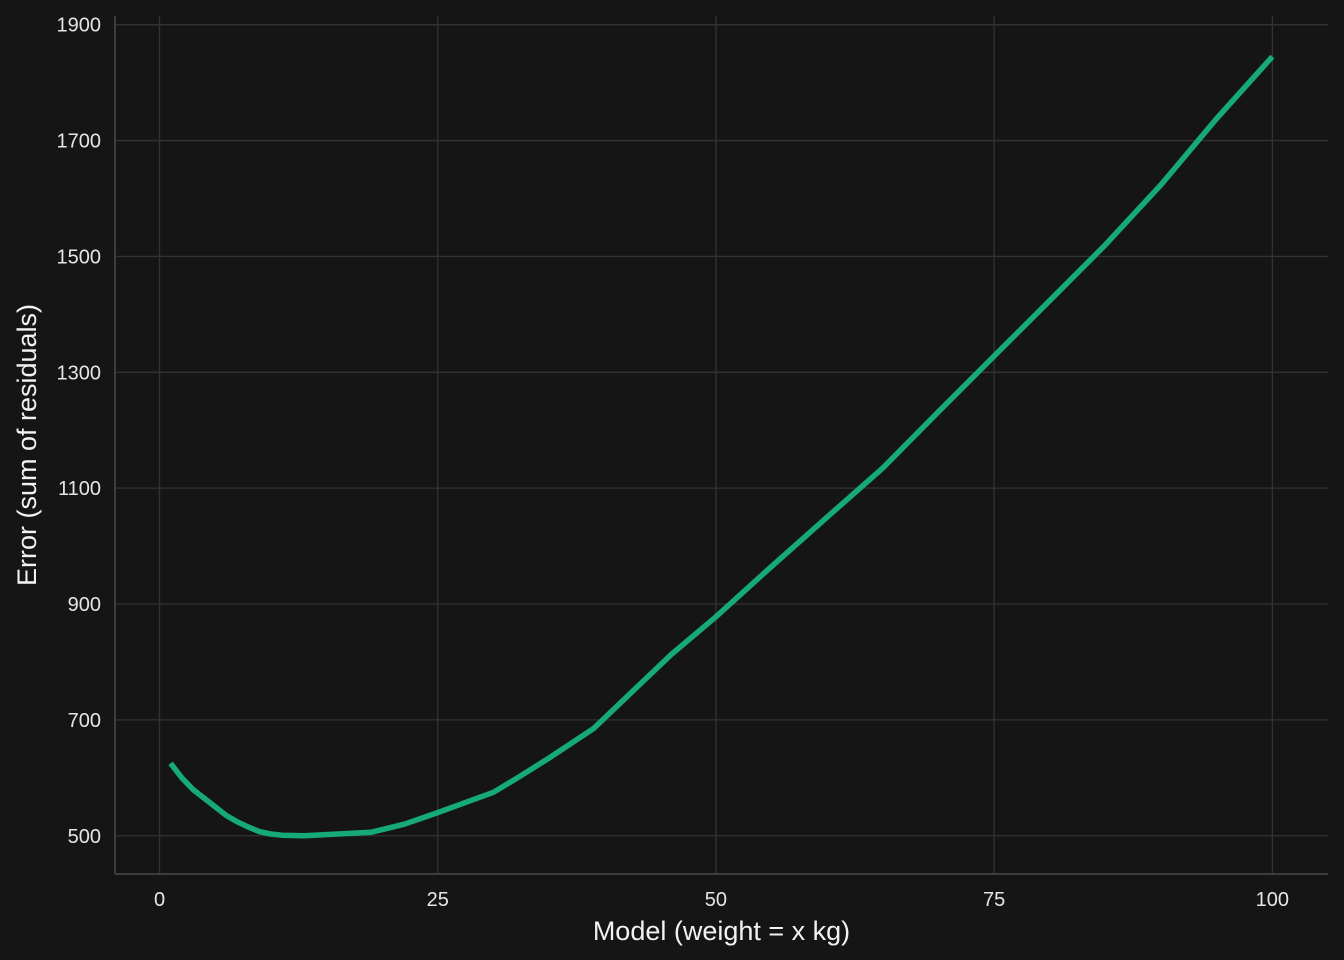 The image size is (1344, 960). What do you see at coordinates (1272, 900) in the screenshot?
I see `x-tick-label: 100` at bounding box center [1272, 900].